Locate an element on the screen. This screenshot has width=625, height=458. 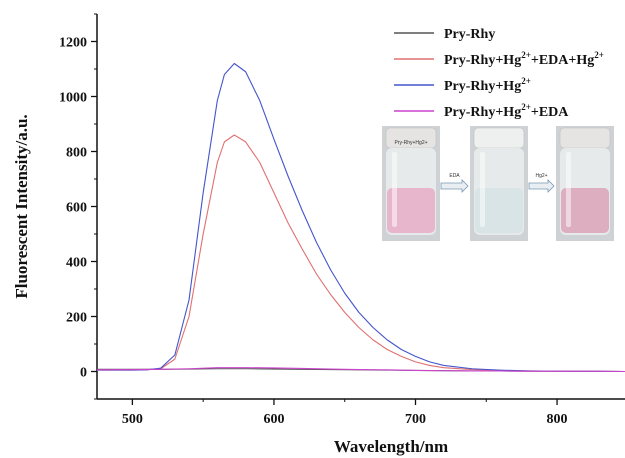
y-tick-label: 1000 is located at coordinates (73, 98).